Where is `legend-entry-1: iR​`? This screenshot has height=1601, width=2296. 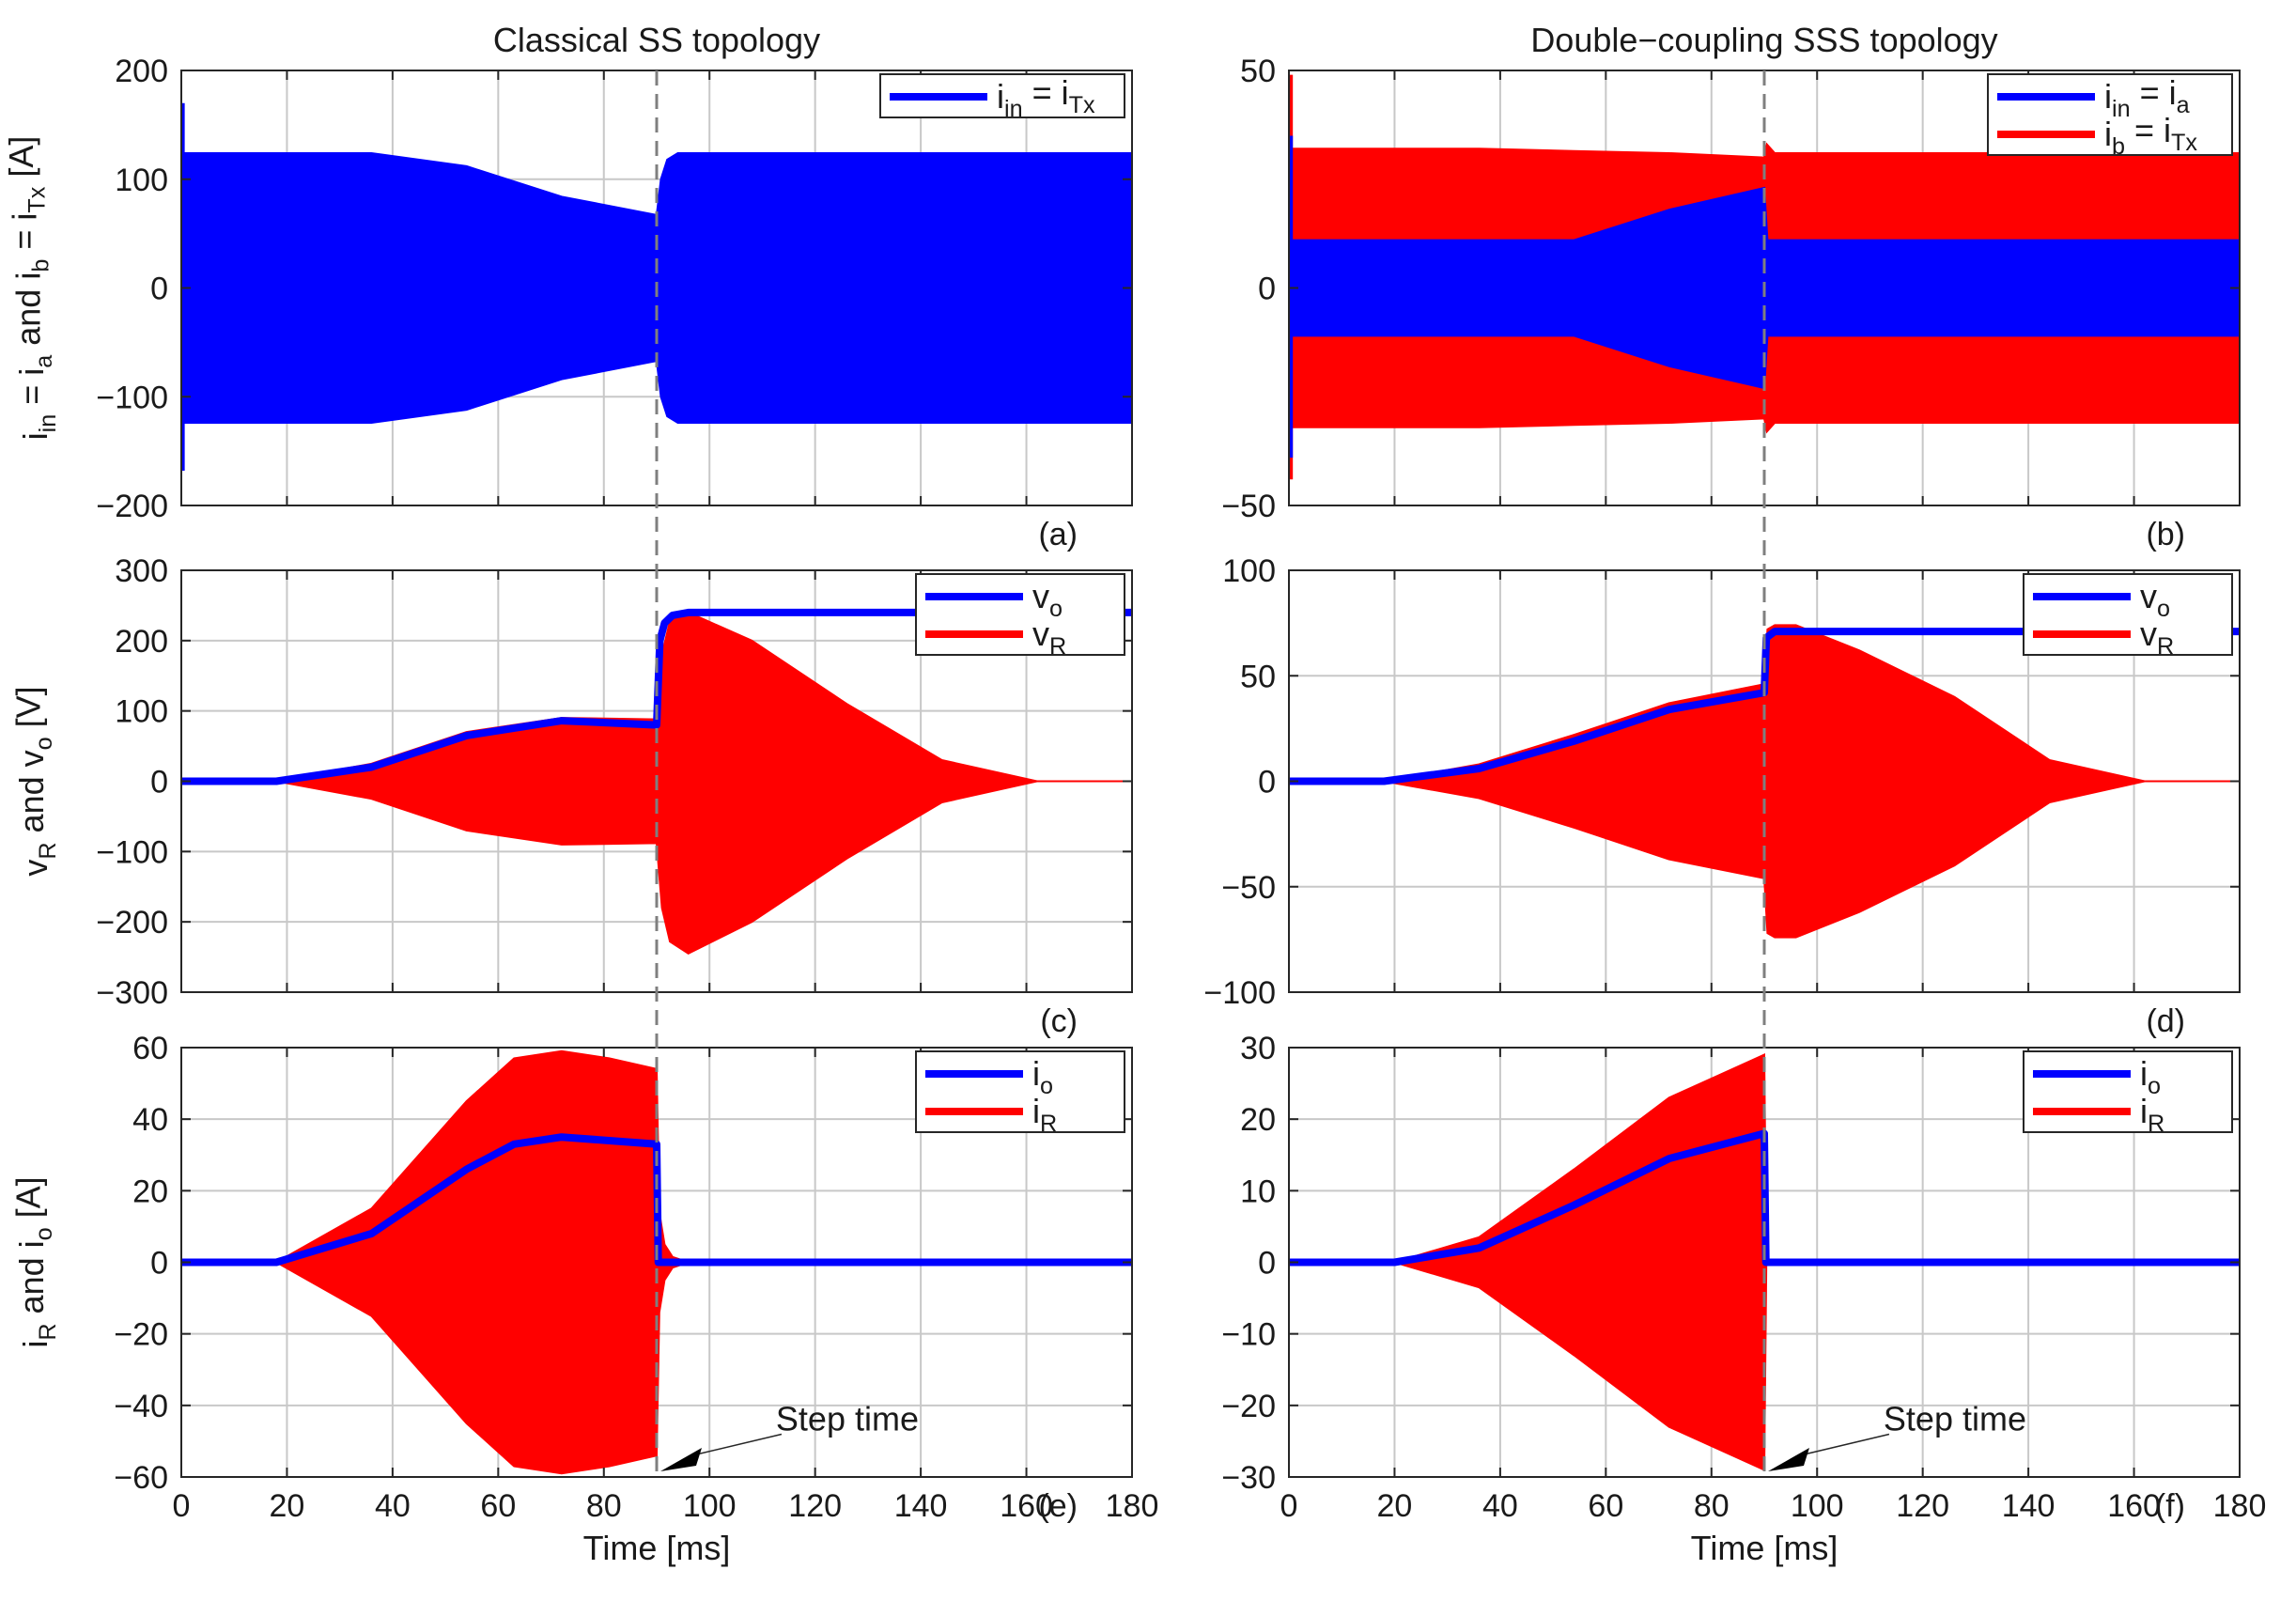
legend-entry-1: iR​ is located at coordinates (2152, 1114).